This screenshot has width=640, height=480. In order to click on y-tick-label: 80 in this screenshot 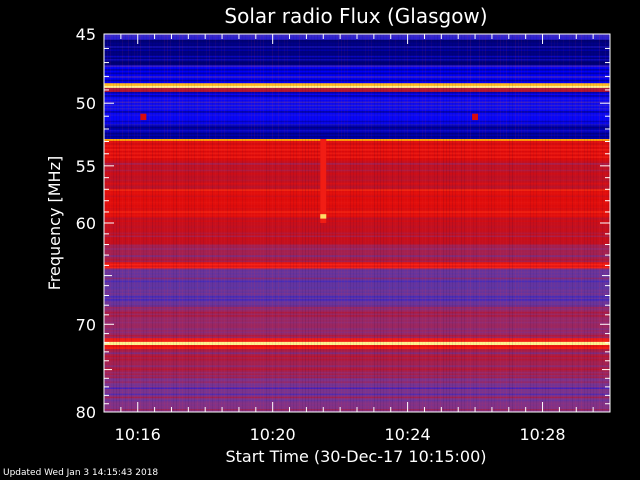, I will do `click(86, 412)`.